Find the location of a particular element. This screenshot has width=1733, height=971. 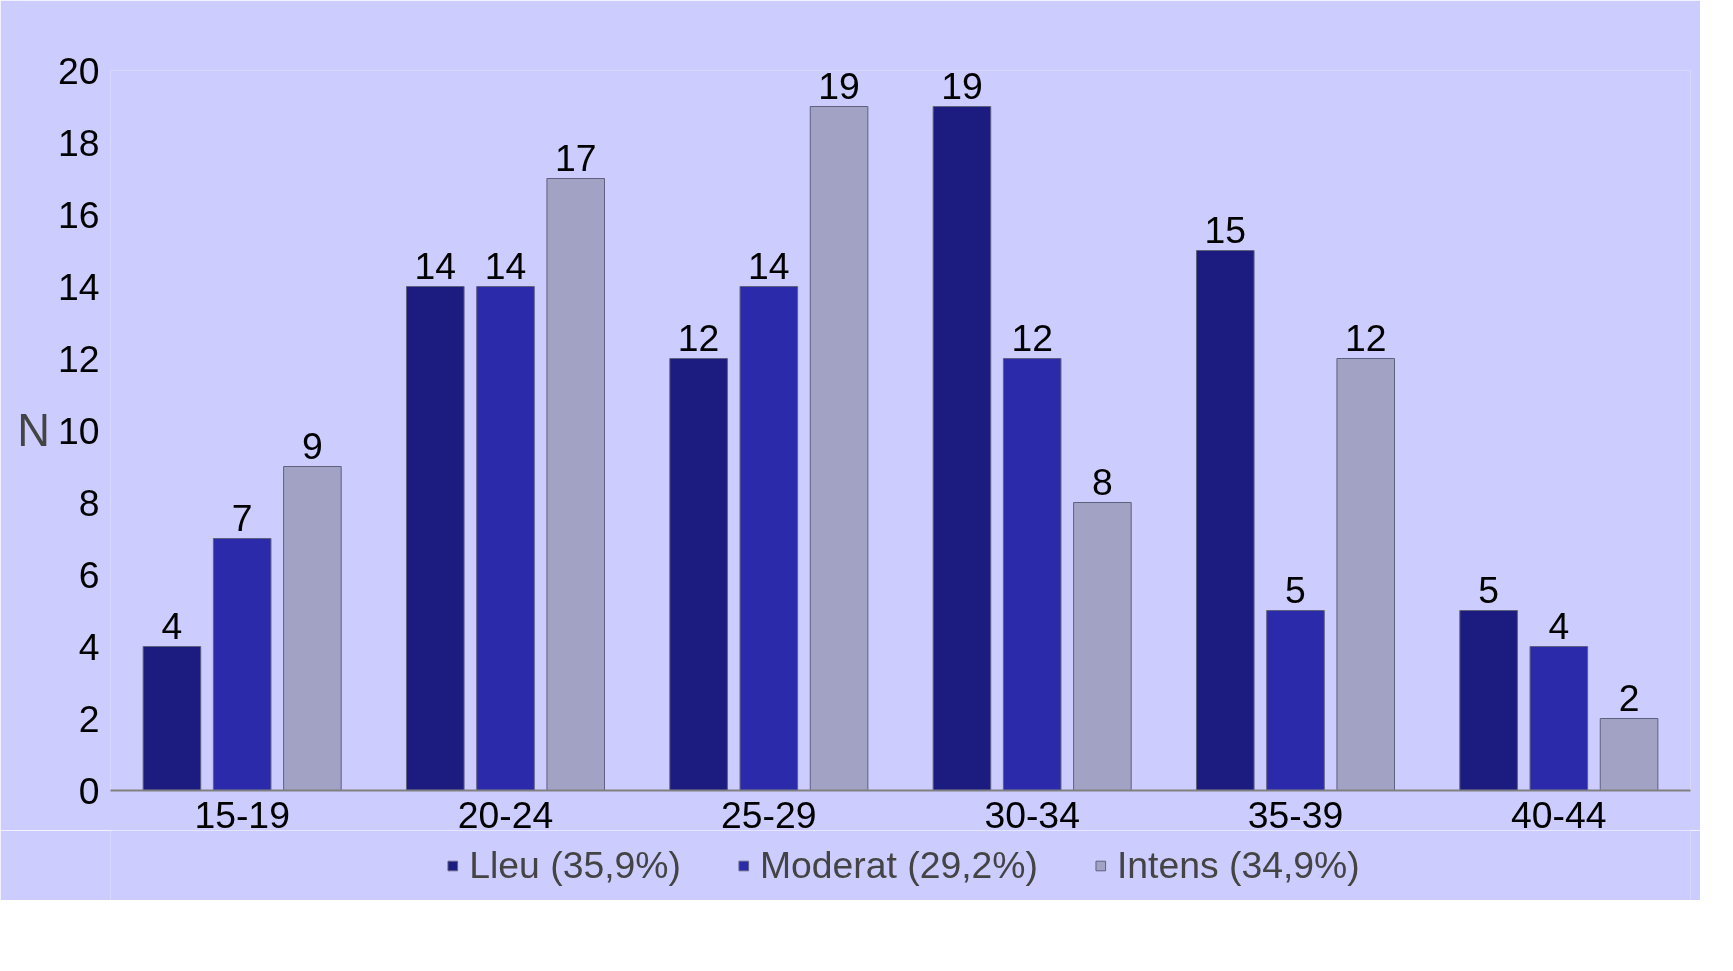

legend-label: Moderat (29,2%) is located at coordinates (898, 865).